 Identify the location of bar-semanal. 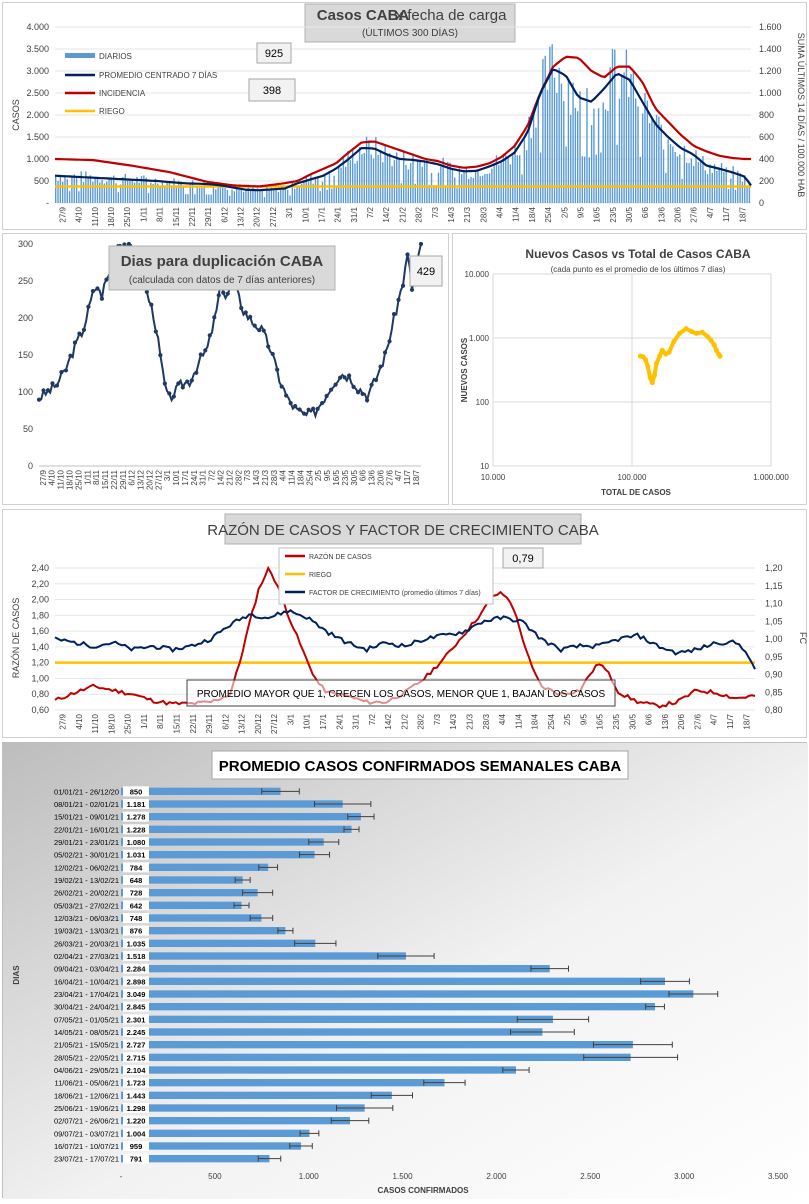
(318, 1070).